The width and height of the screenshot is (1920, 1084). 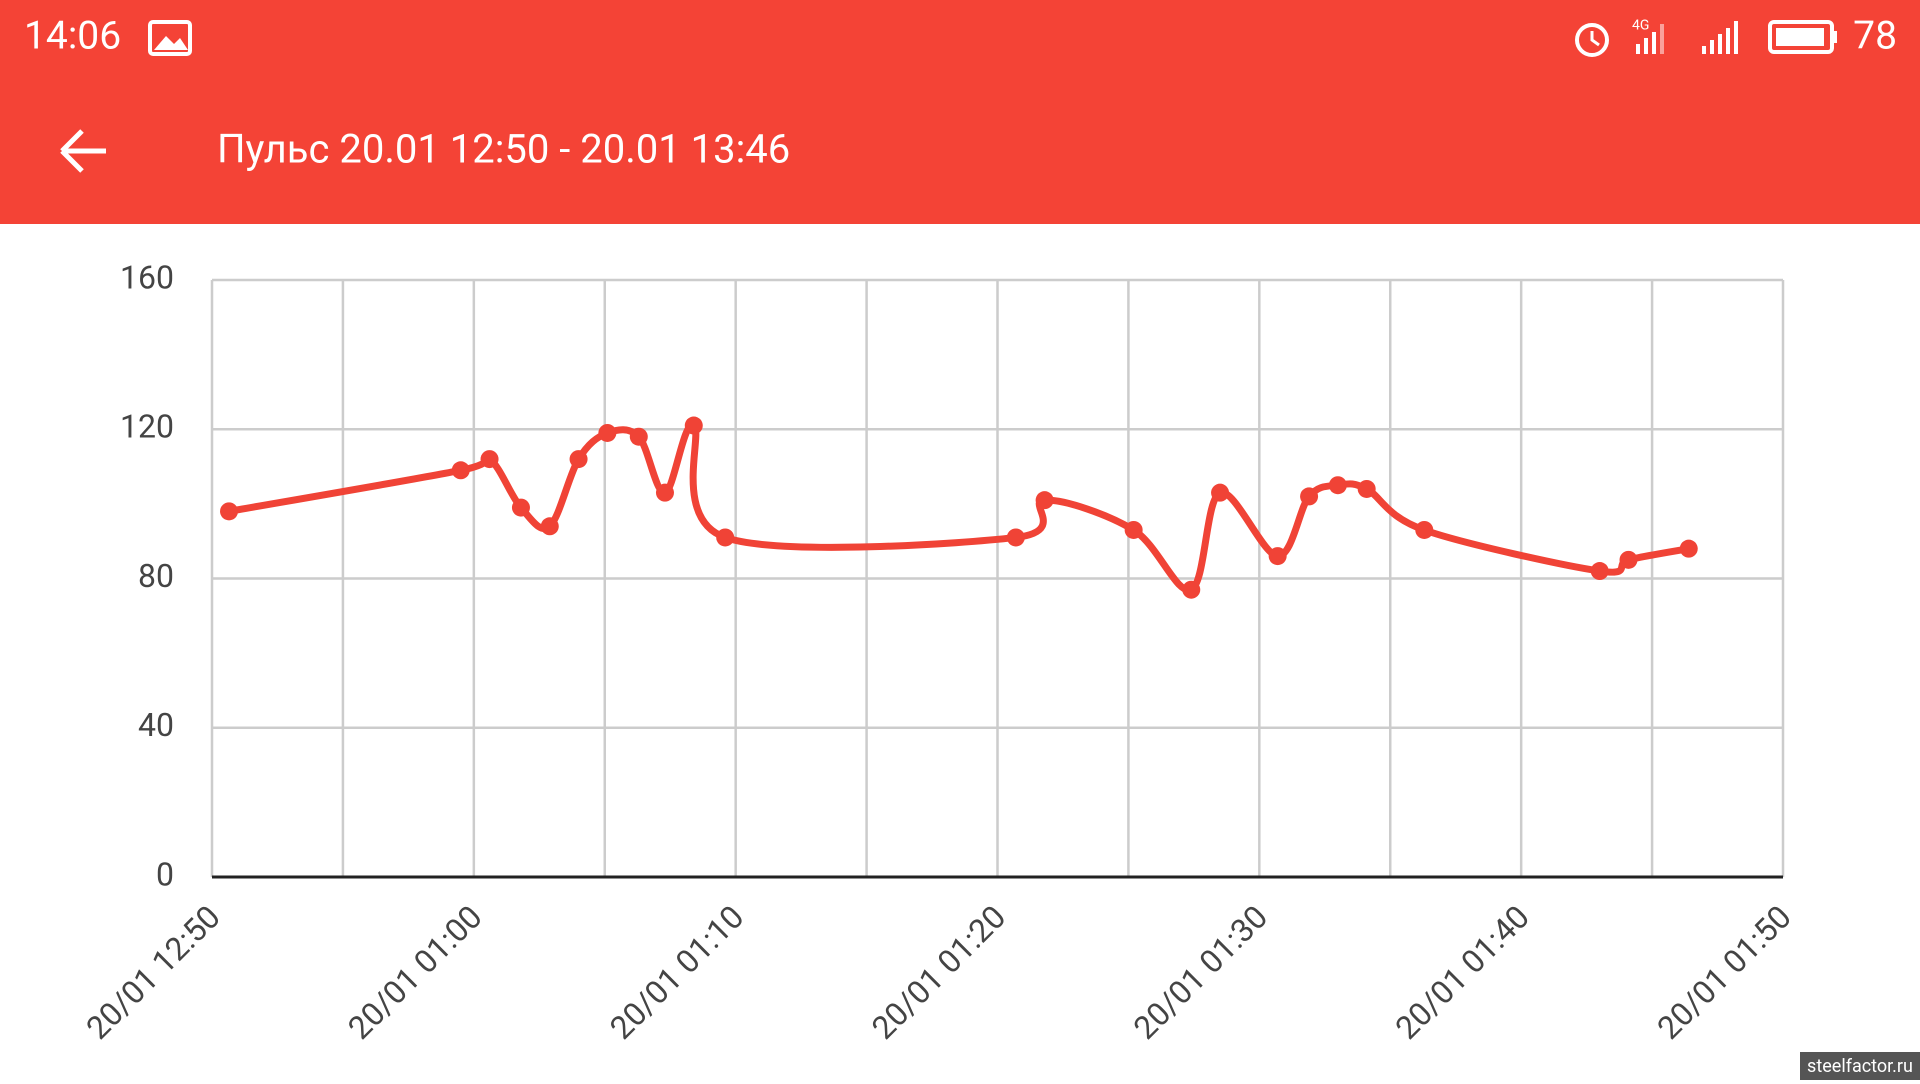 What do you see at coordinates (83, 151) in the screenshot?
I see `back-button` at bounding box center [83, 151].